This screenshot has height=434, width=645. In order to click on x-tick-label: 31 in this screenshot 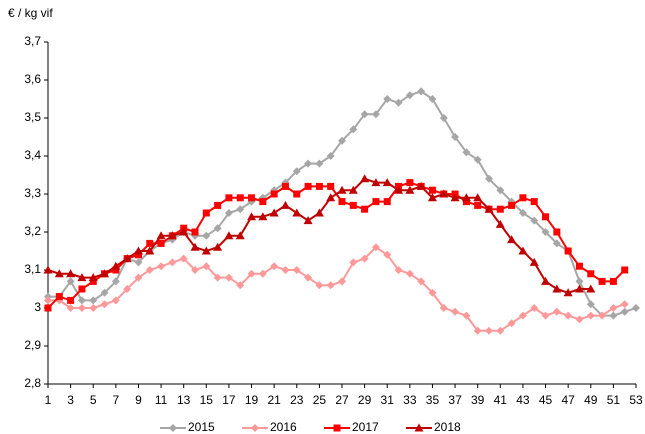, I will do `click(388, 400)`.